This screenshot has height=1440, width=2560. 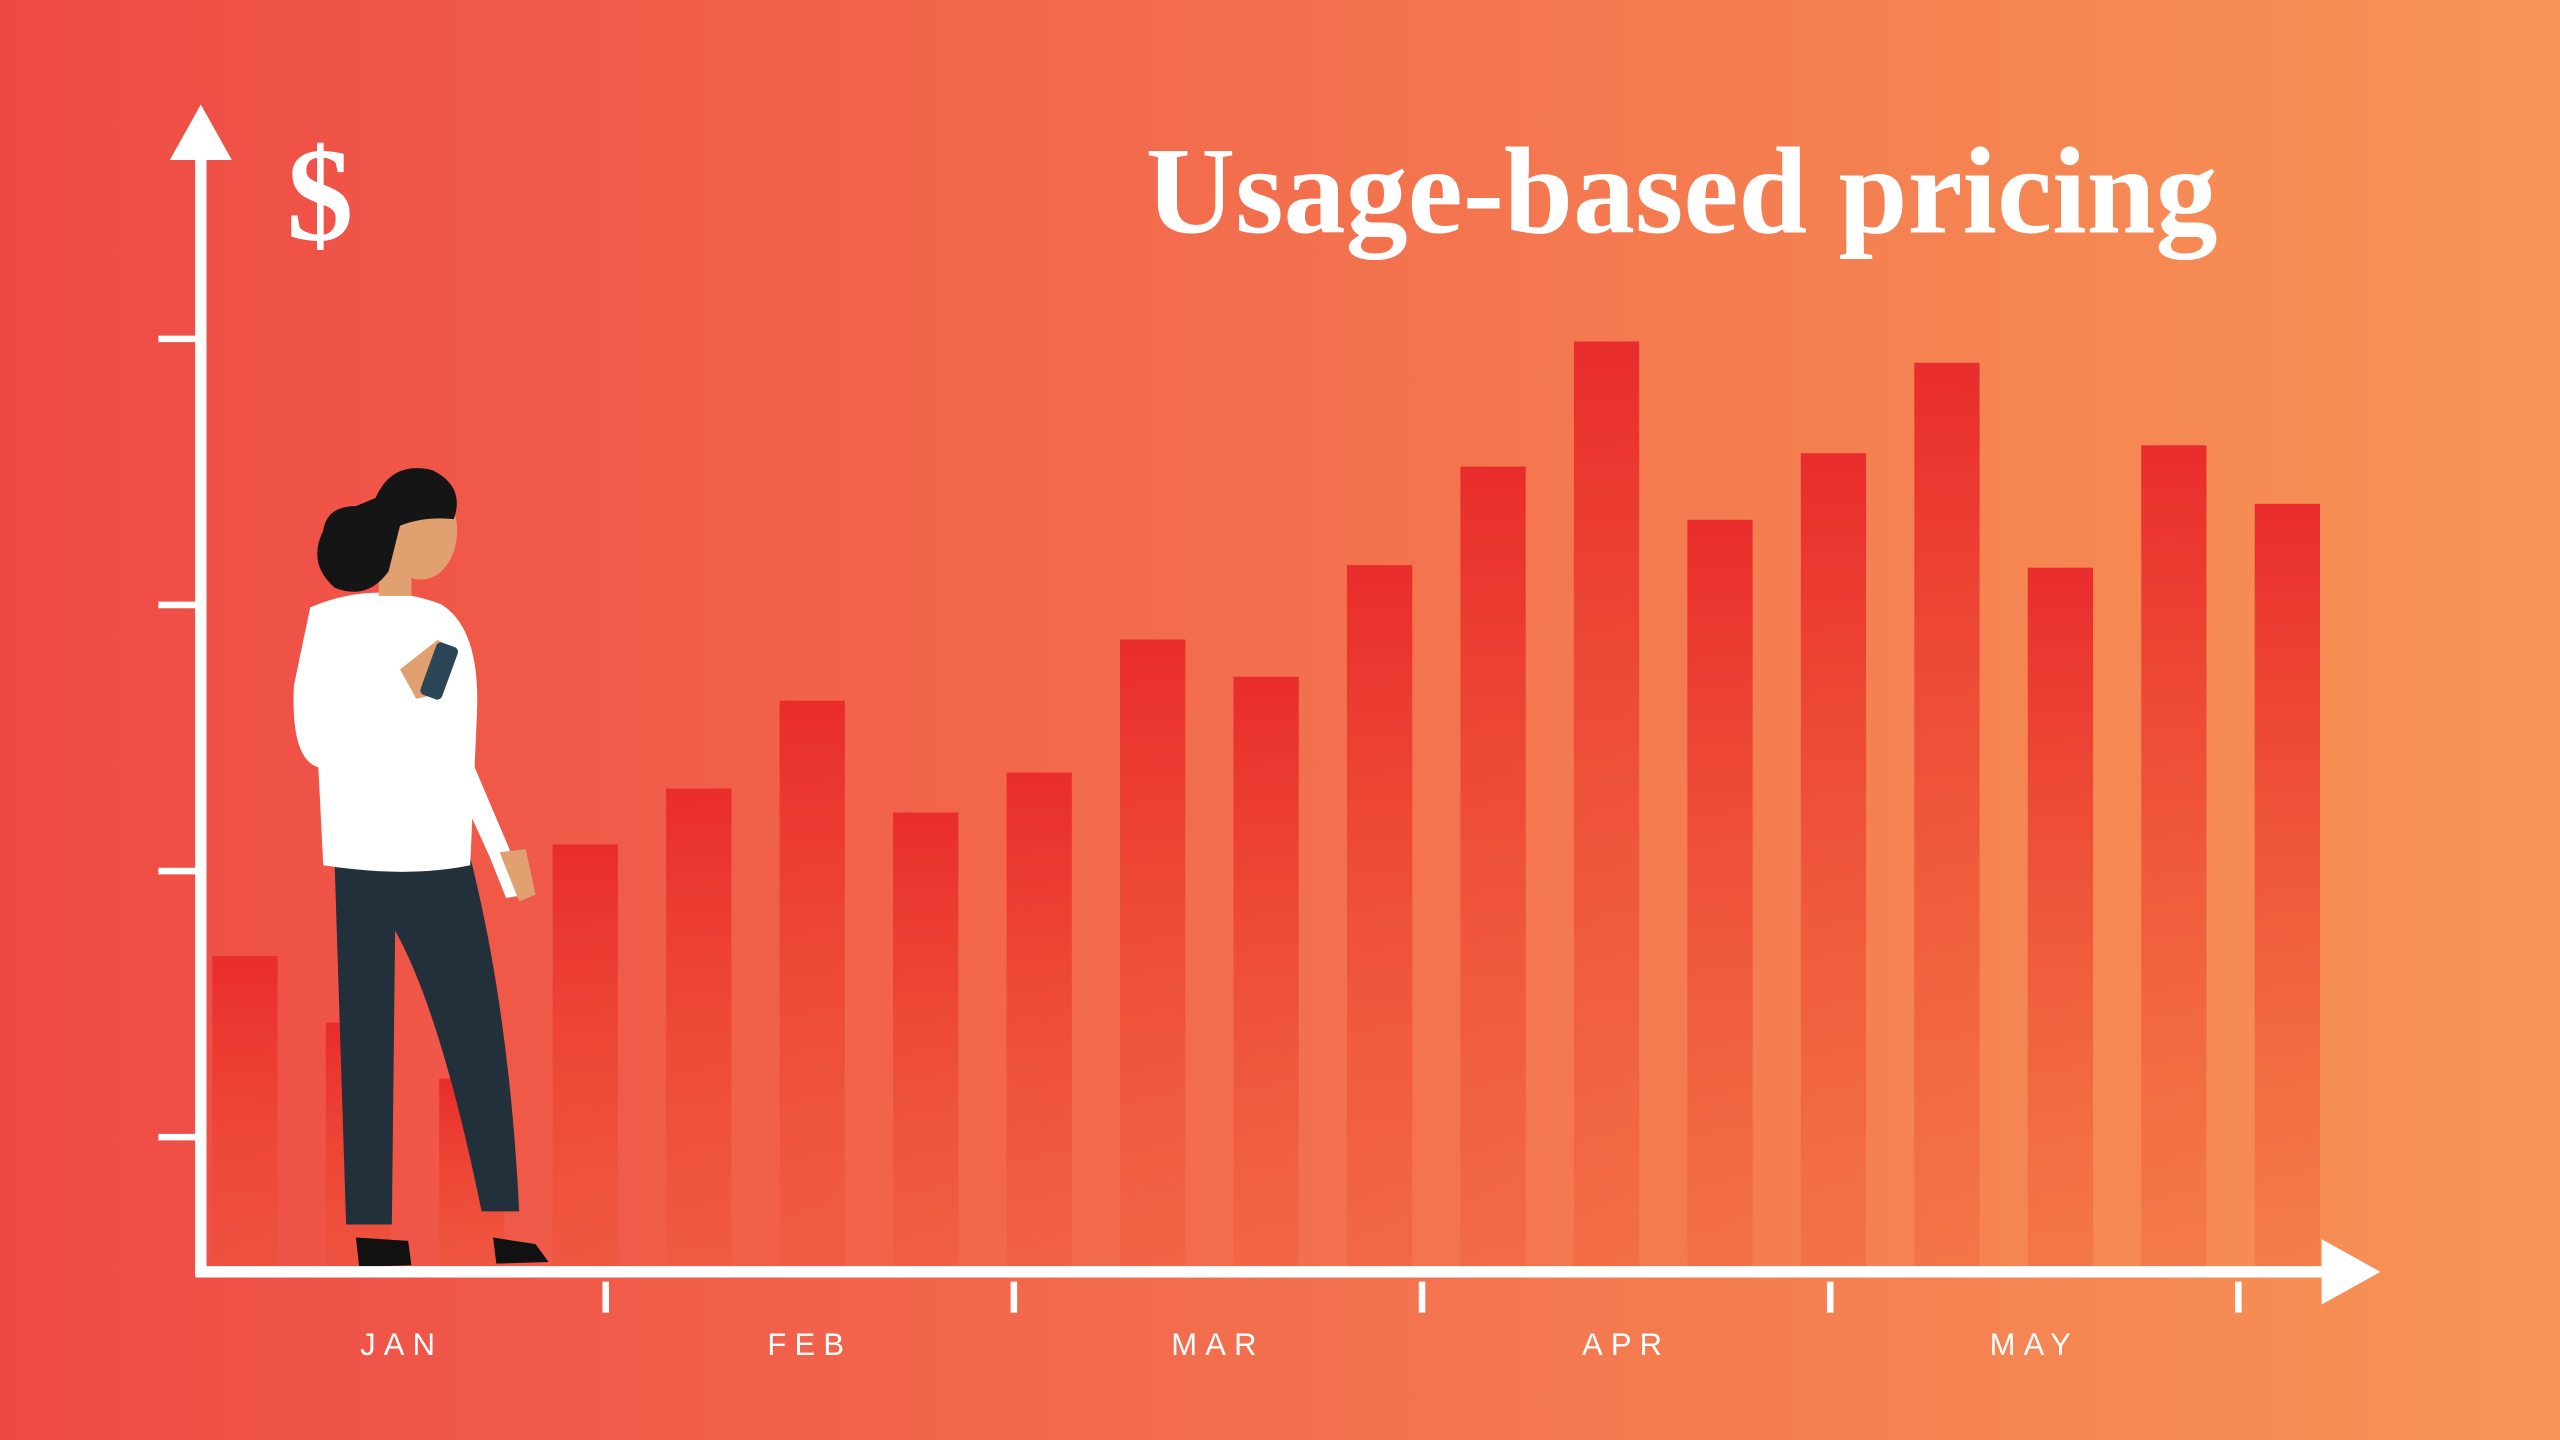 I want to click on x-group-label: FEB, so click(x=809, y=1344).